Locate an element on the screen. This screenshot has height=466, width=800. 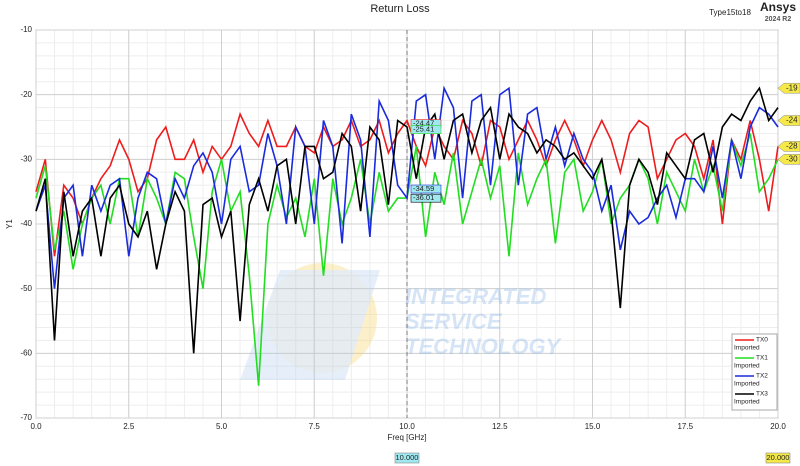
cursor-label: -34.59 is located at coordinates (423, 188).